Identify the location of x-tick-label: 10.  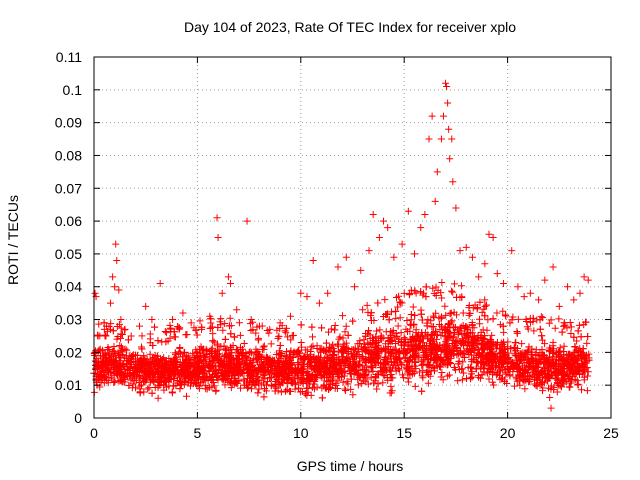
(301, 433).